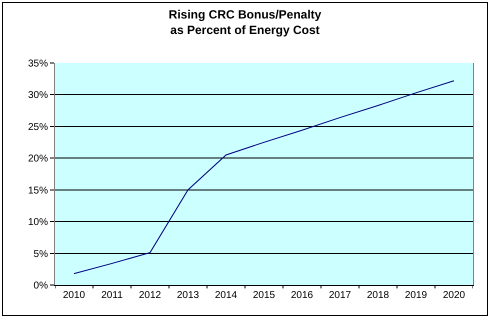  Describe the element at coordinates (112, 295) in the screenshot. I see `x-tick-label: 2011` at that location.